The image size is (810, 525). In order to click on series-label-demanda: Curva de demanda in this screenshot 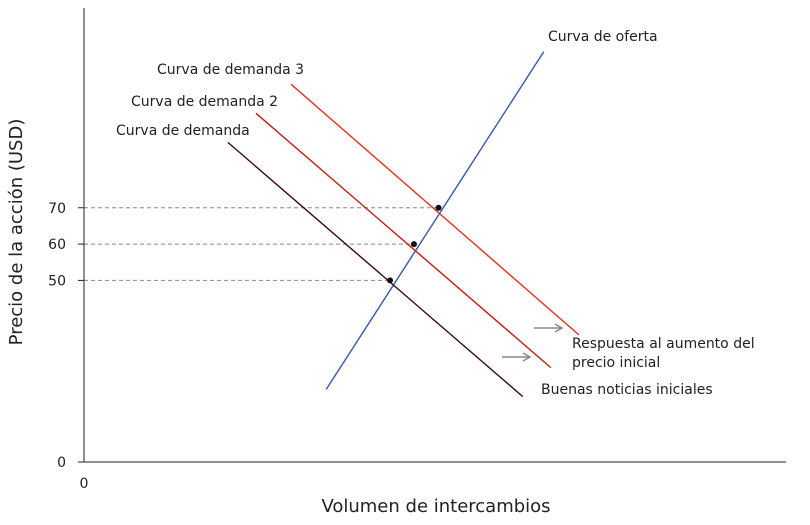, I will do `click(183, 131)`.